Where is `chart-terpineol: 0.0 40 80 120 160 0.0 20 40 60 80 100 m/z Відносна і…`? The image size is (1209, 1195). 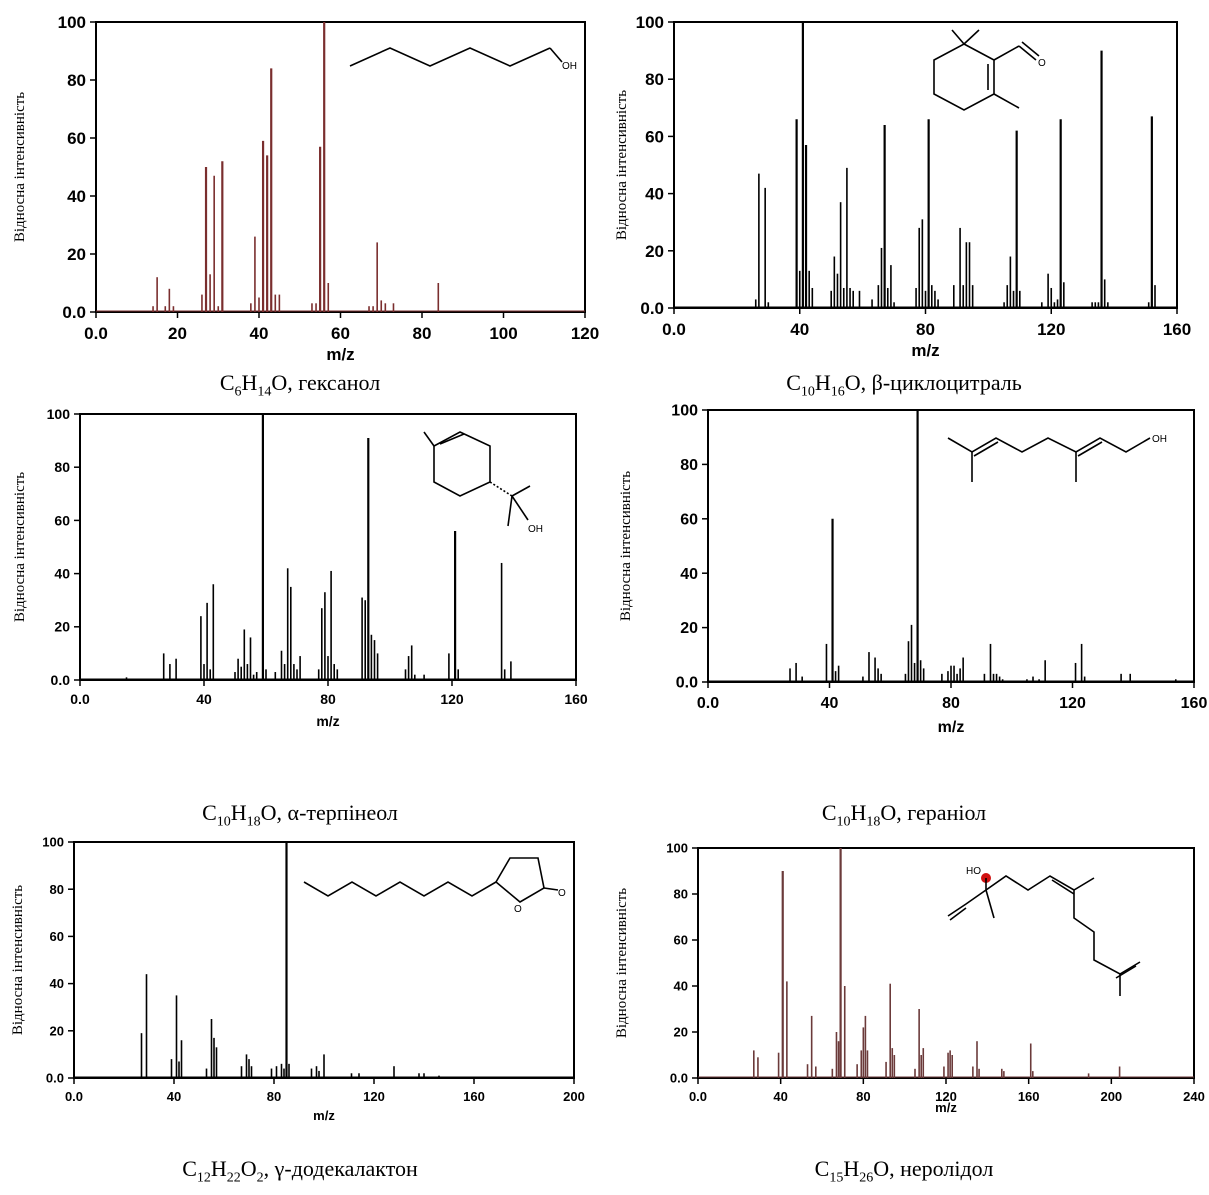 chart-terpineol: 0.0 40 80 120 160 0.0 20 40 60 80 100 m/z Відносна і… is located at coordinates (300, 567).